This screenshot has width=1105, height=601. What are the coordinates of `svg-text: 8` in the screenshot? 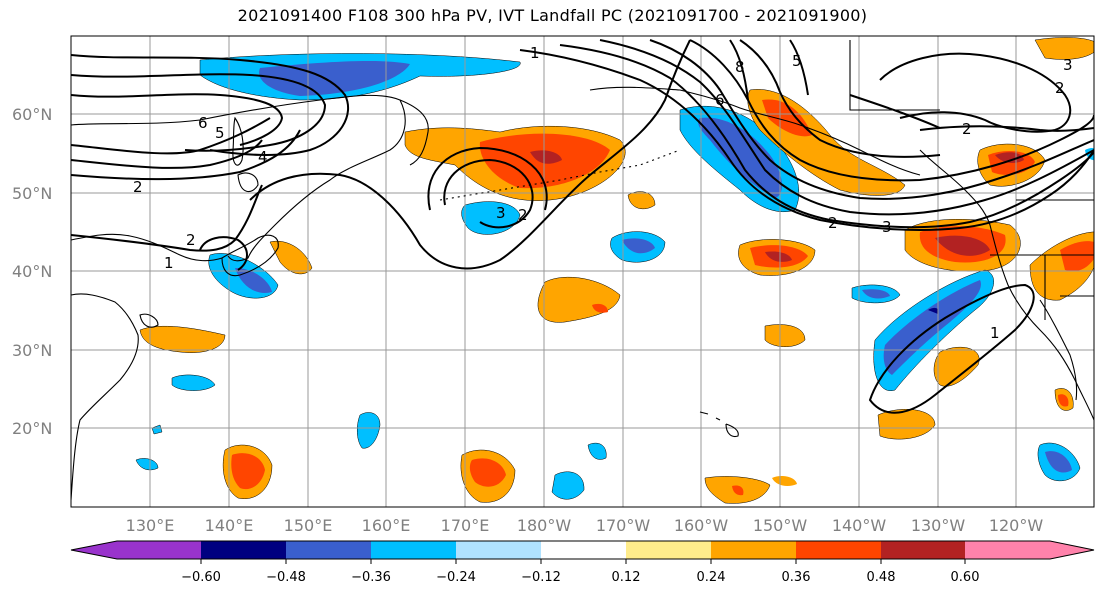 It's located at (740, 67).